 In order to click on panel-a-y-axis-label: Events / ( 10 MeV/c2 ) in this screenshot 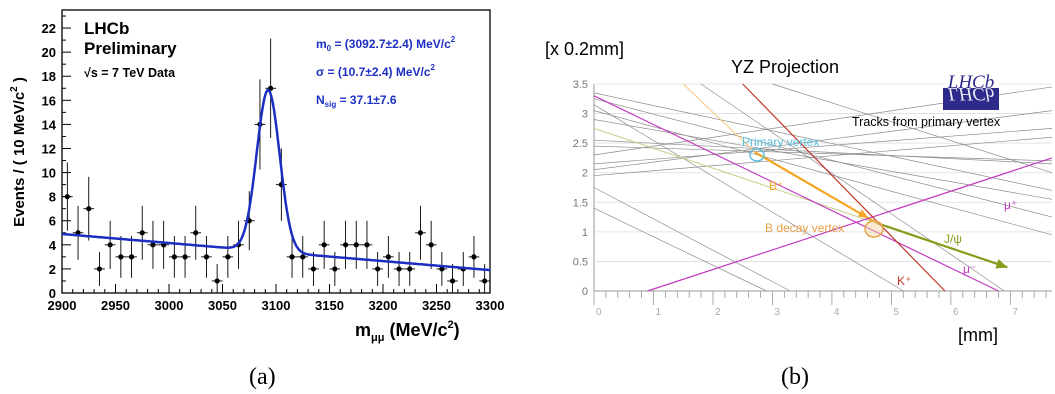, I will do `click(18, 152)`.